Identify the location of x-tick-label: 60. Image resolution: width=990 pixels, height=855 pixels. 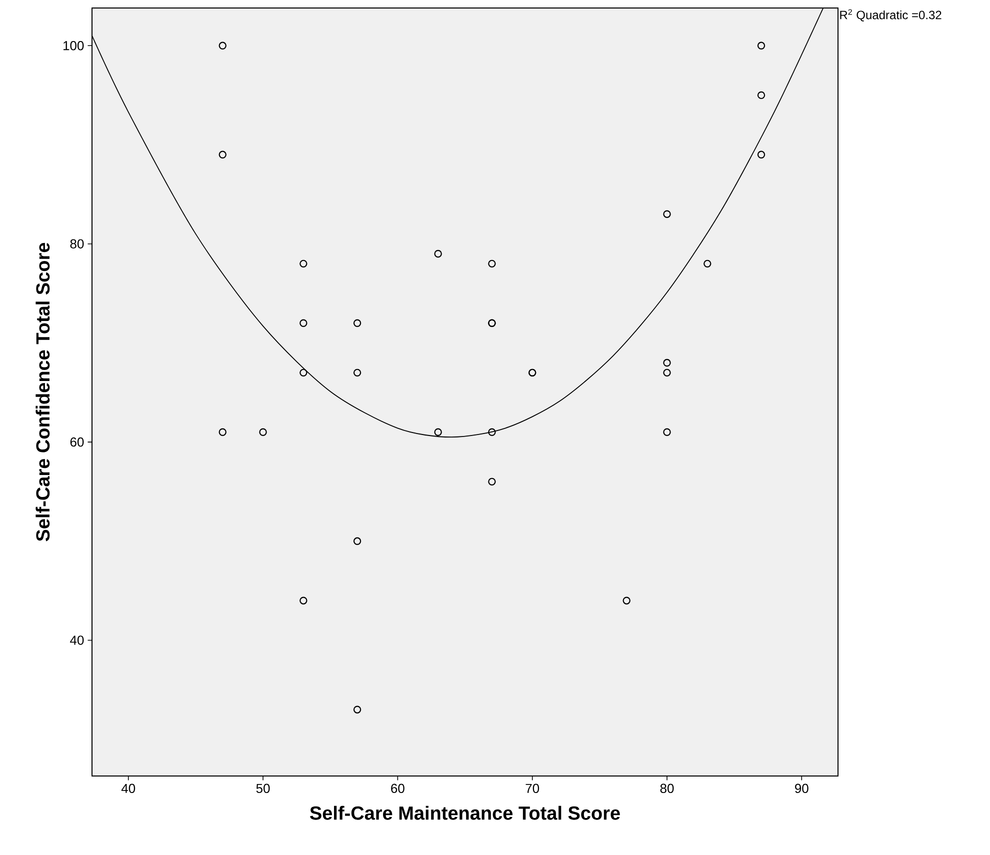
(397, 789).